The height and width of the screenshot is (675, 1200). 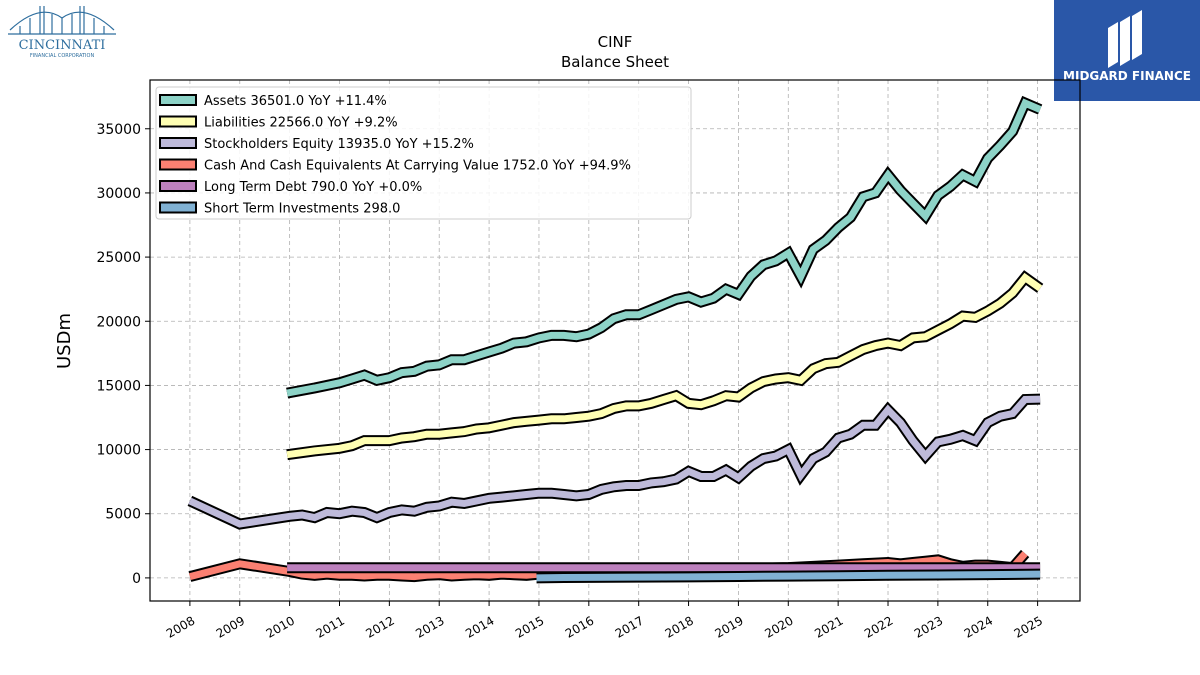 I want to click on x-tick-label: 2022, so click(x=878, y=626).